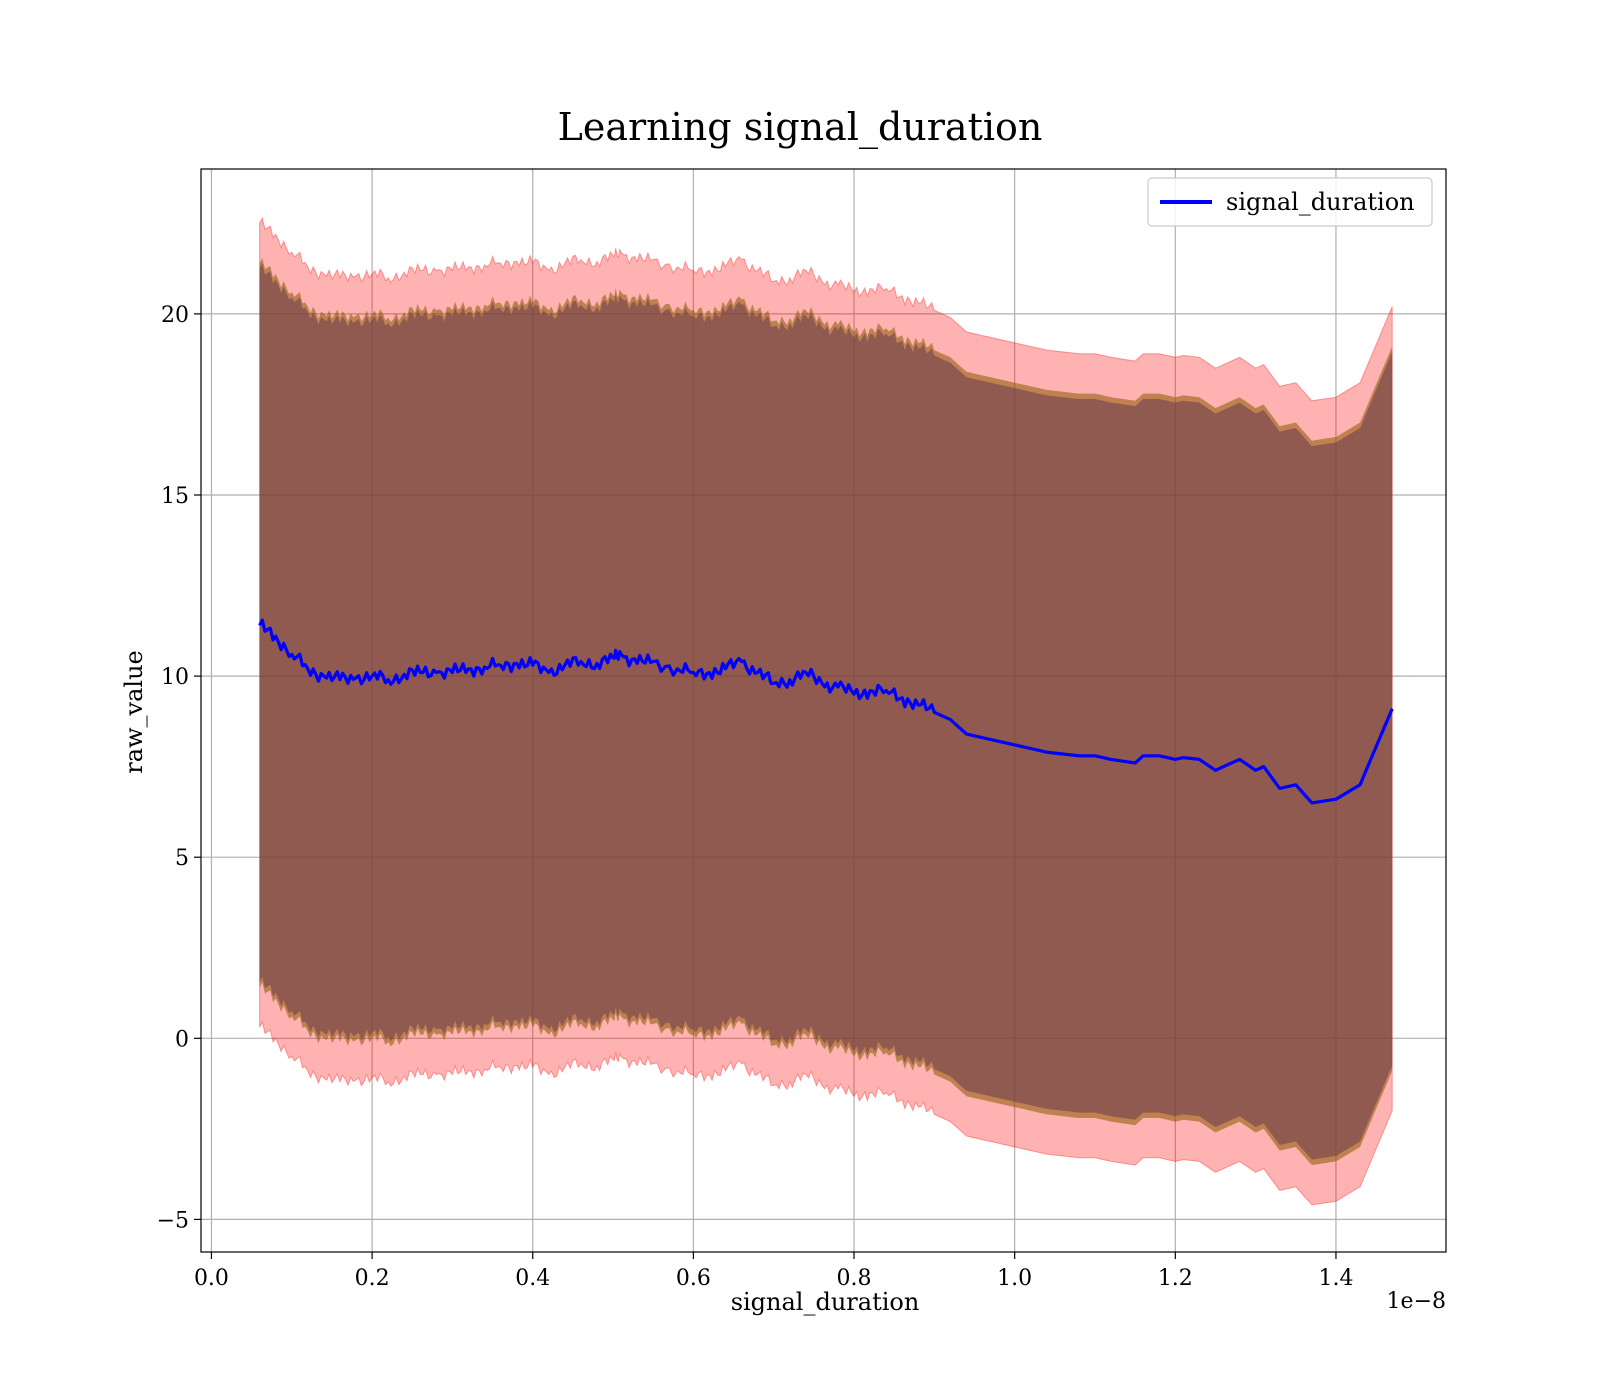 The width and height of the screenshot is (1600, 1400). I want to click on y-tick-label: 15, so click(175, 496).